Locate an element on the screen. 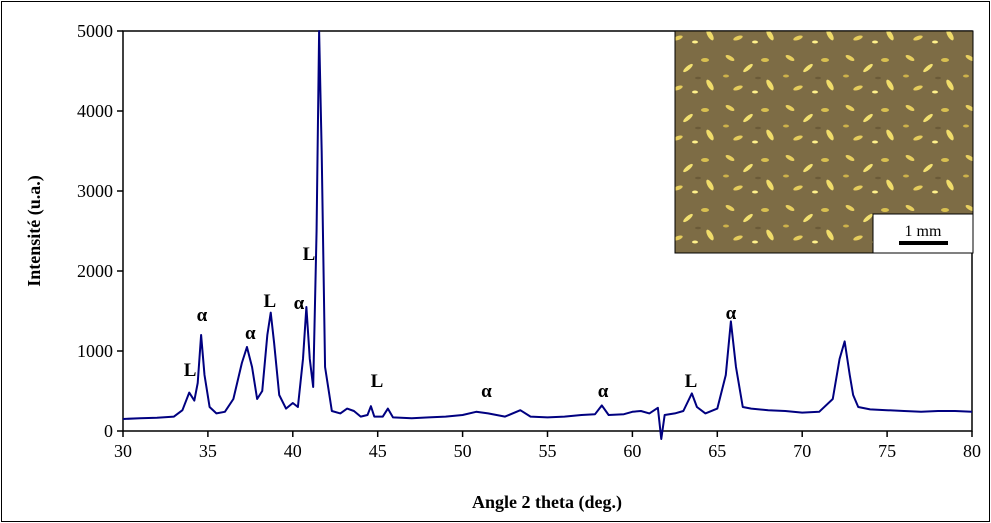 Image resolution: width=991 pixels, height=523 pixels. x-tick-label: 30 is located at coordinates (123, 451).